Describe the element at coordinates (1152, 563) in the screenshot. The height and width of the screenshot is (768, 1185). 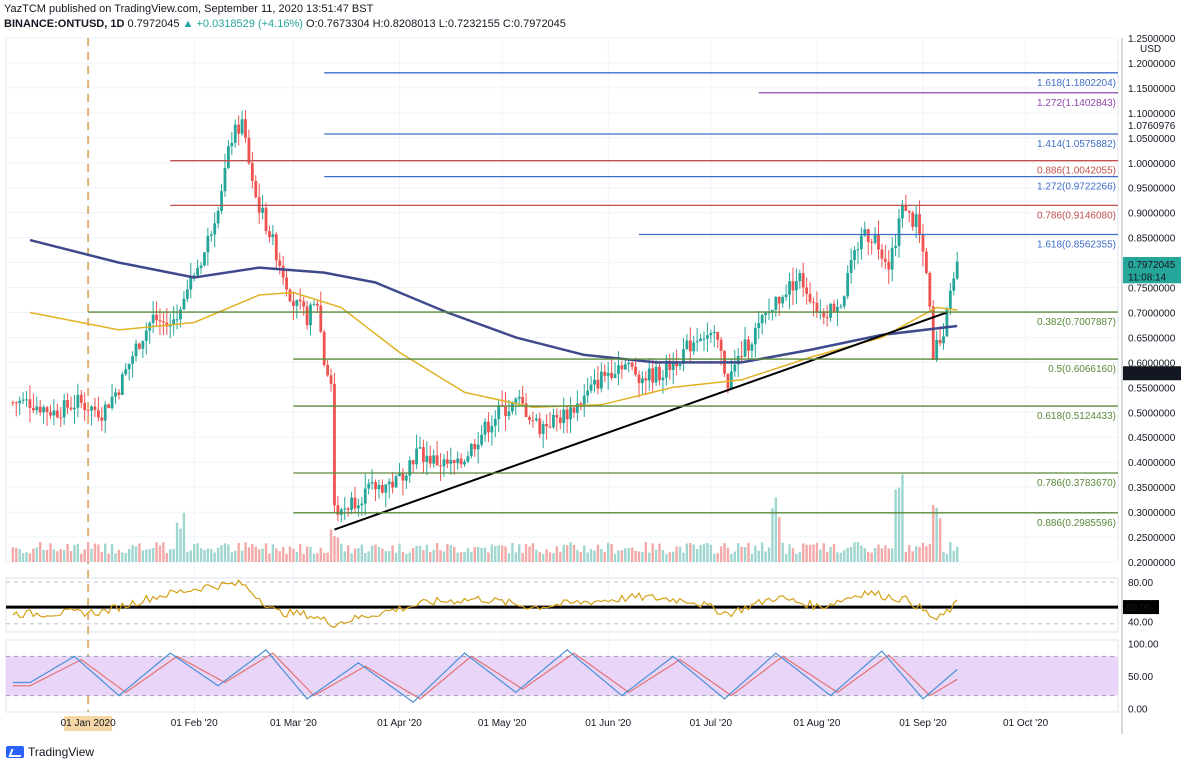
I see `price-tick-label: 0.2000000` at that location.